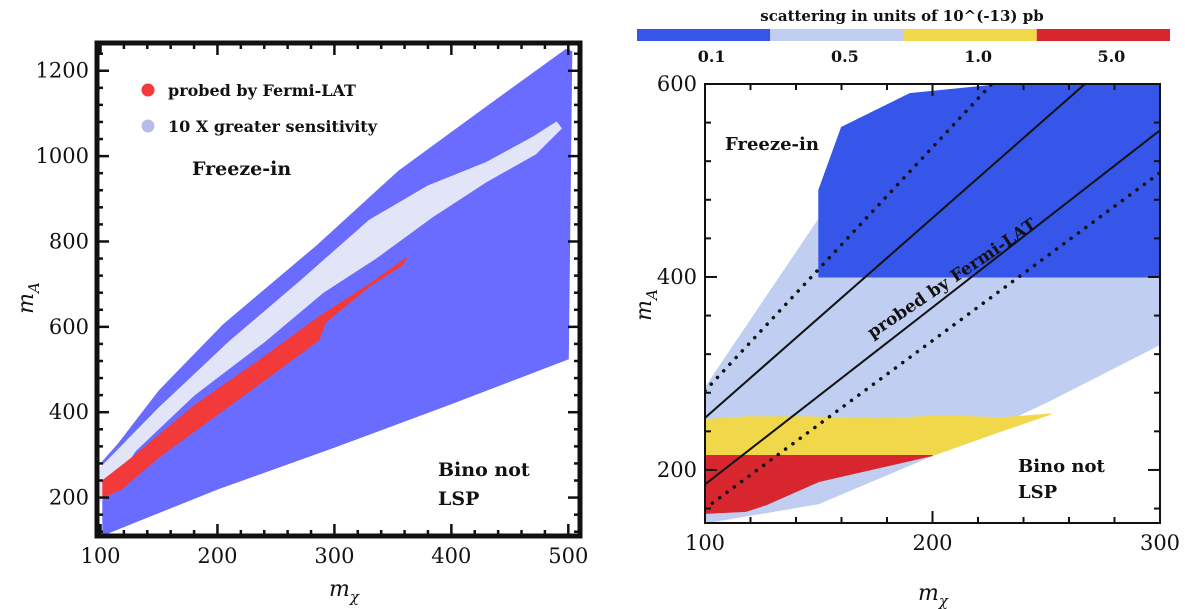 Image resolution: width=1185 pixels, height=609 pixels. What do you see at coordinates (933, 595) in the screenshot?
I see `right-x-axis-label: mχ` at bounding box center [933, 595].